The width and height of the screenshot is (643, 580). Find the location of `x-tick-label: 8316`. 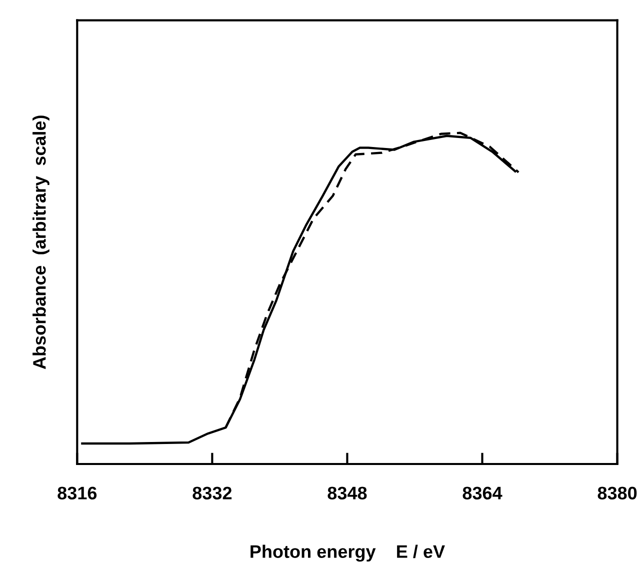

x-tick-label: 8316 is located at coordinates (77, 493).